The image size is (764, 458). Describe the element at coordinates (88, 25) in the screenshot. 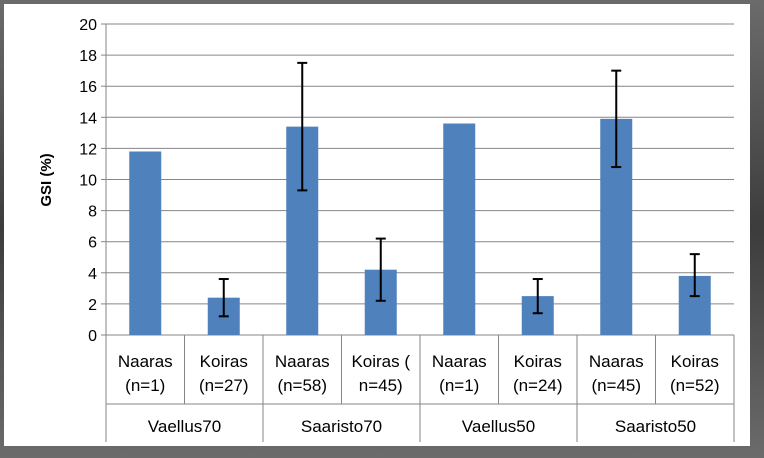

I see `y-tick-label: 20` at that location.